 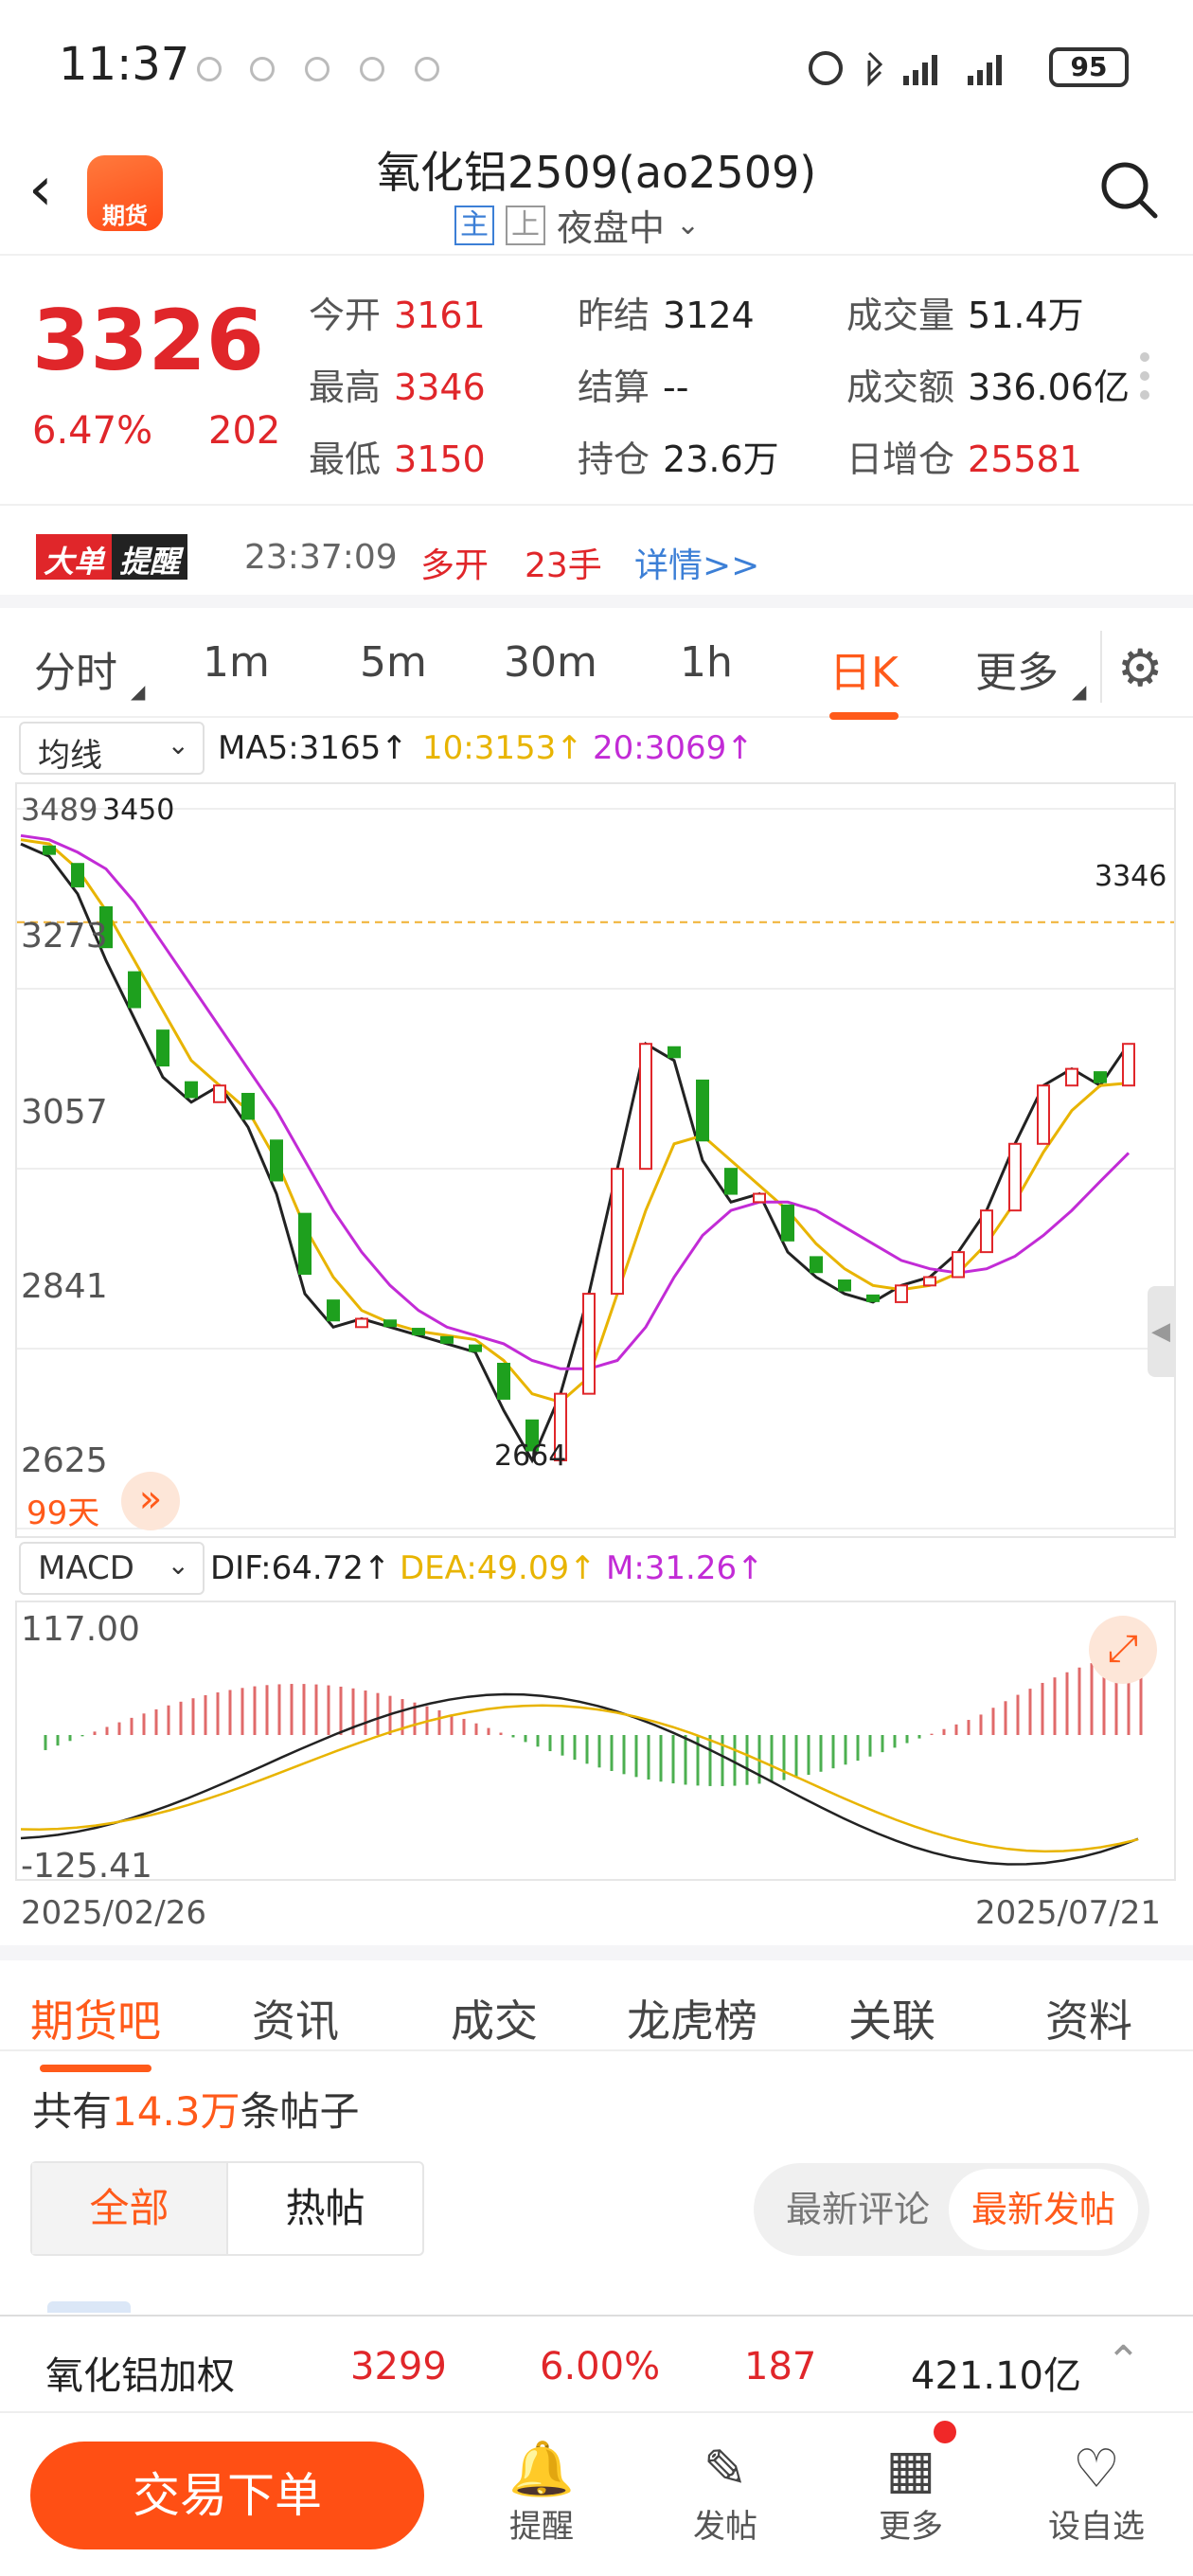 I want to click on tab-related: 关联, so click(x=891, y=2021).